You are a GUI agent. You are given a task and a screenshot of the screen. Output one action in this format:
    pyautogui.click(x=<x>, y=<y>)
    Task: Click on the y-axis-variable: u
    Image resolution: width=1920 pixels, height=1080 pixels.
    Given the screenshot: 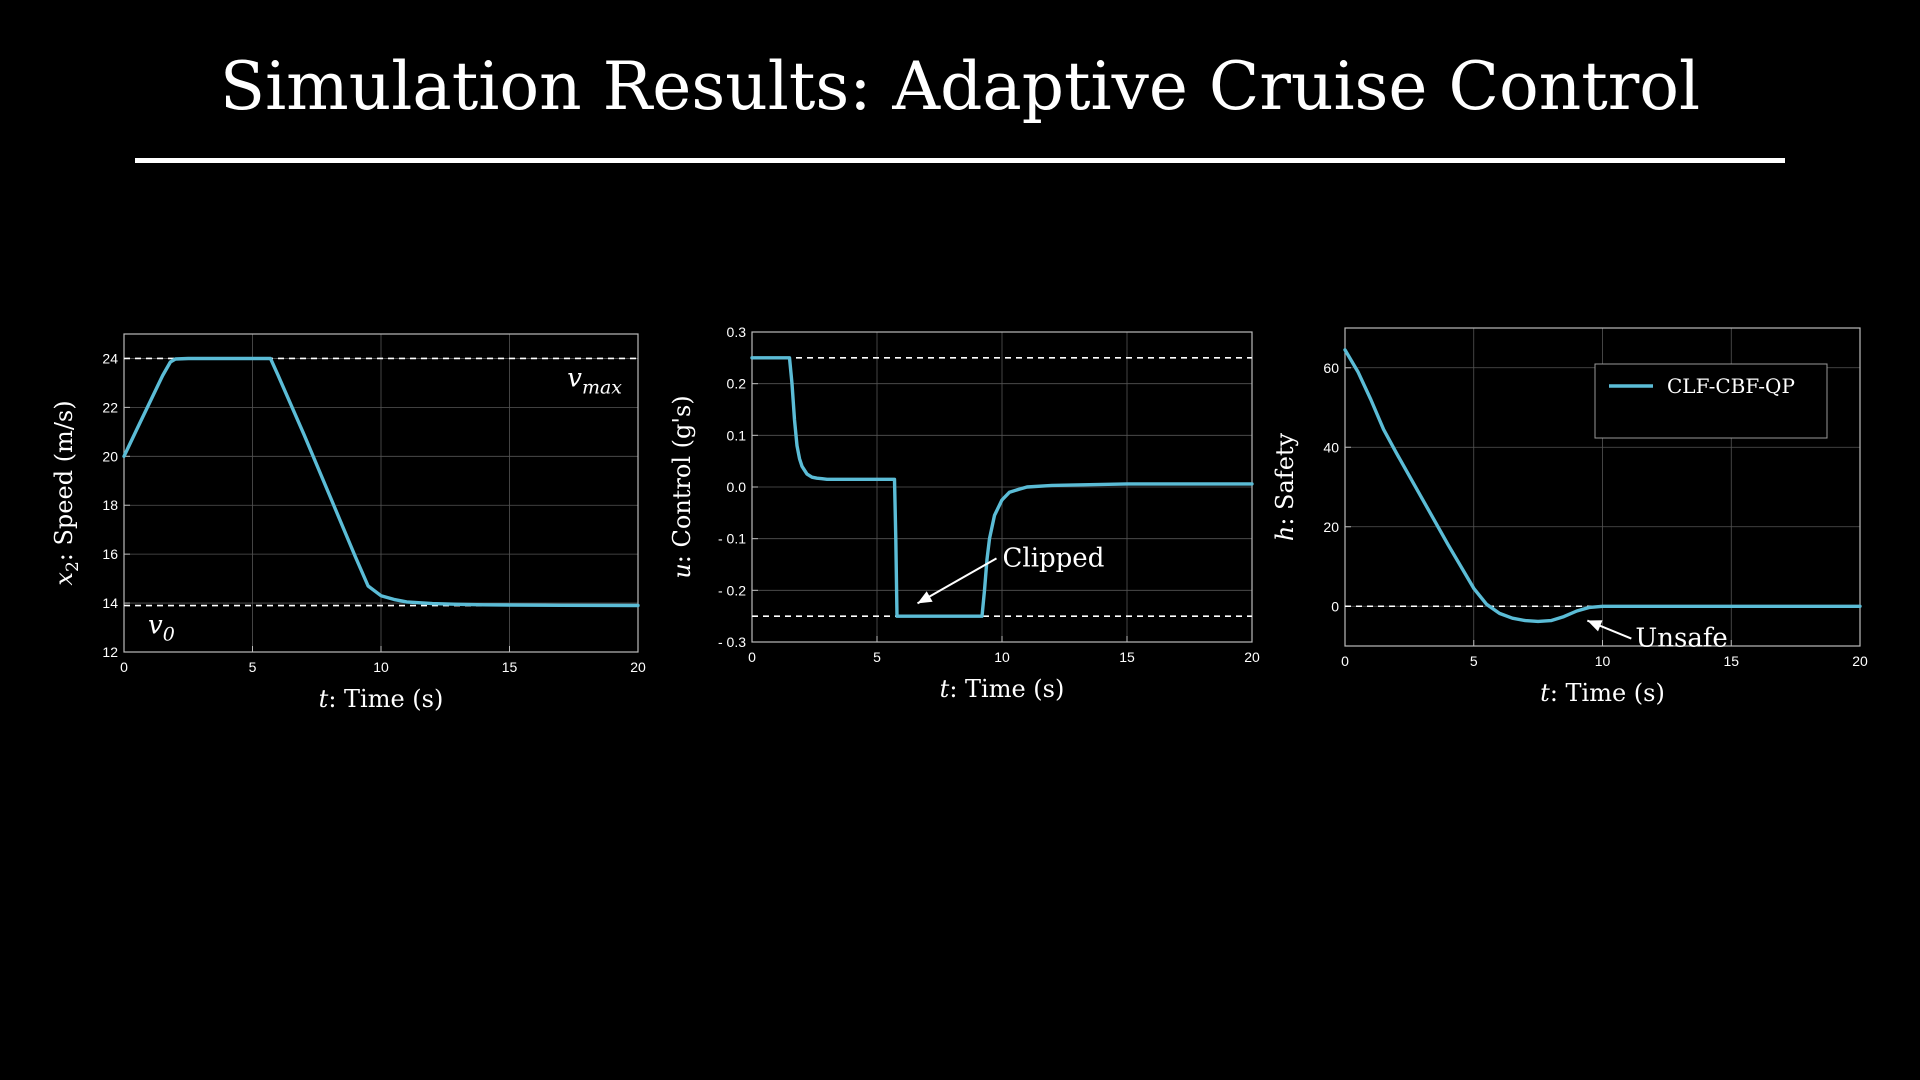 What is the action you would take?
    pyautogui.click(x=682, y=570)
    